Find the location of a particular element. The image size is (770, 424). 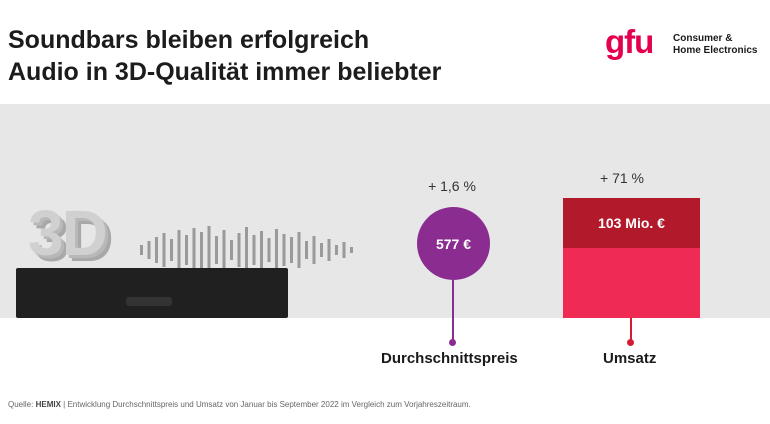

revenue-pointer-line is located at coordinates (631, 330).